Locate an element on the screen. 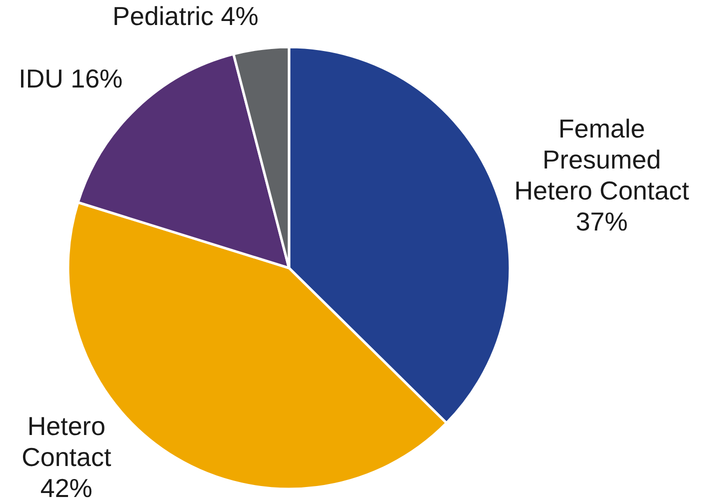  data-label: 42% is located at coordinates (66, 487).